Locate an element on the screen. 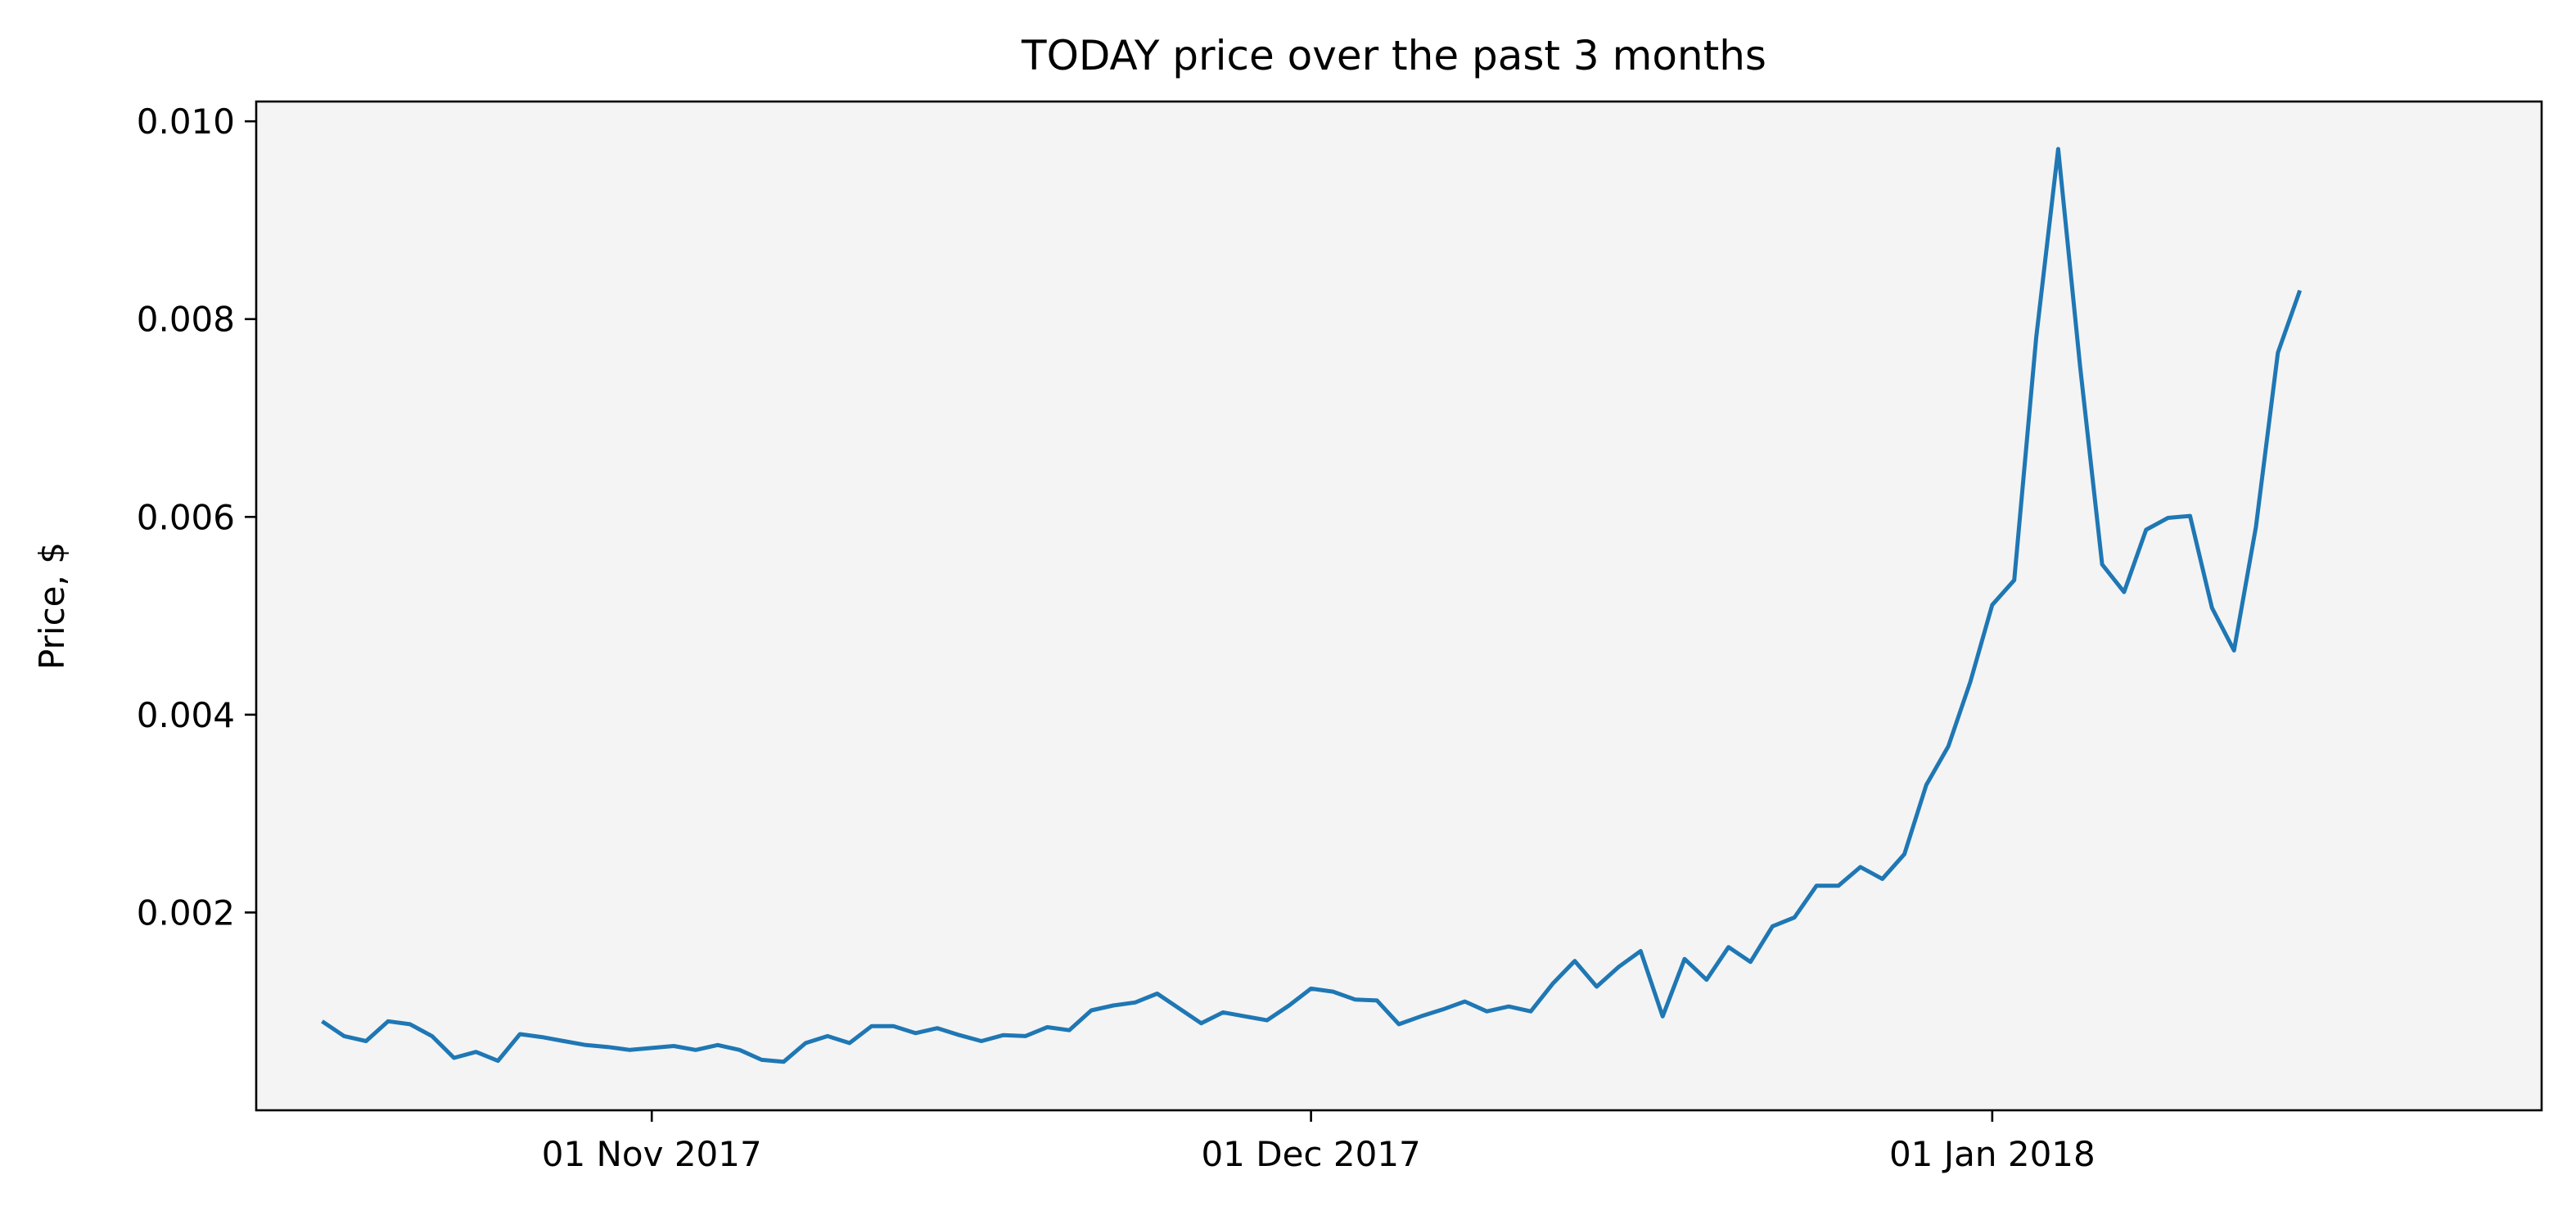 This screenshot has width=2576, height=1220. y-axis-ticks: 0.002 0.004 0.006 0.008 0.010 is located at coordinates (196, 517).